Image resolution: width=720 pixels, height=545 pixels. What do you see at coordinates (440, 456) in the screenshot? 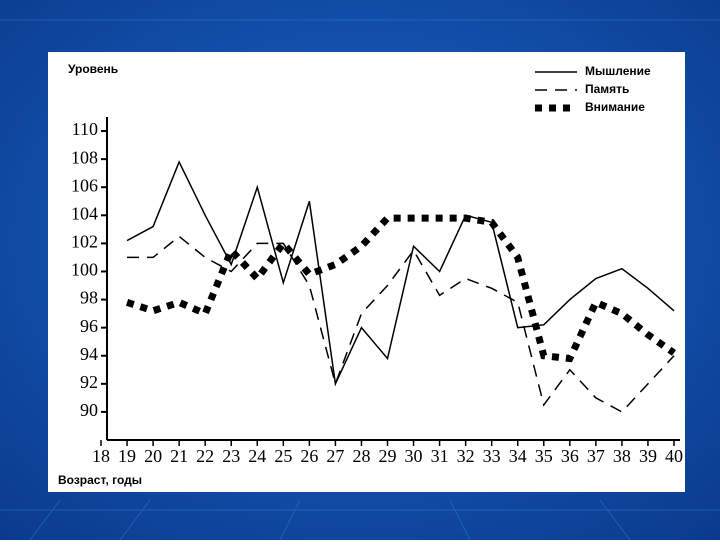
I see `x-tick-label: 31` at bounding box center [440, 456].